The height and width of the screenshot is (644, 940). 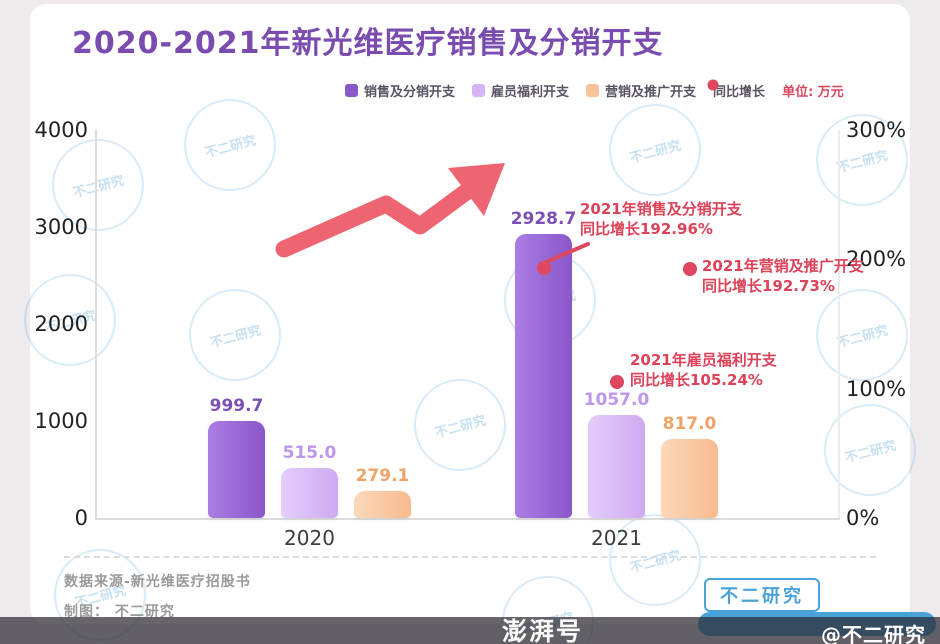 What do you see at coordinates (703, 360) in the screenshot?
I see `annotation-line: 2021年雇员福利开支` at bounding box center [703, 360].